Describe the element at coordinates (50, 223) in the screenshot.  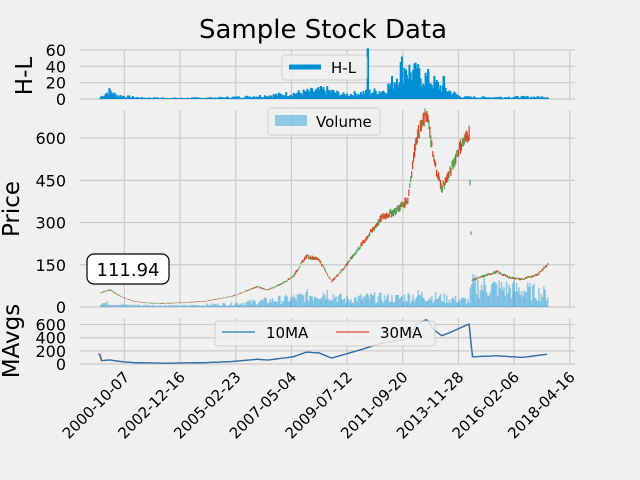
I see `y-tick-label: 300` at that location.